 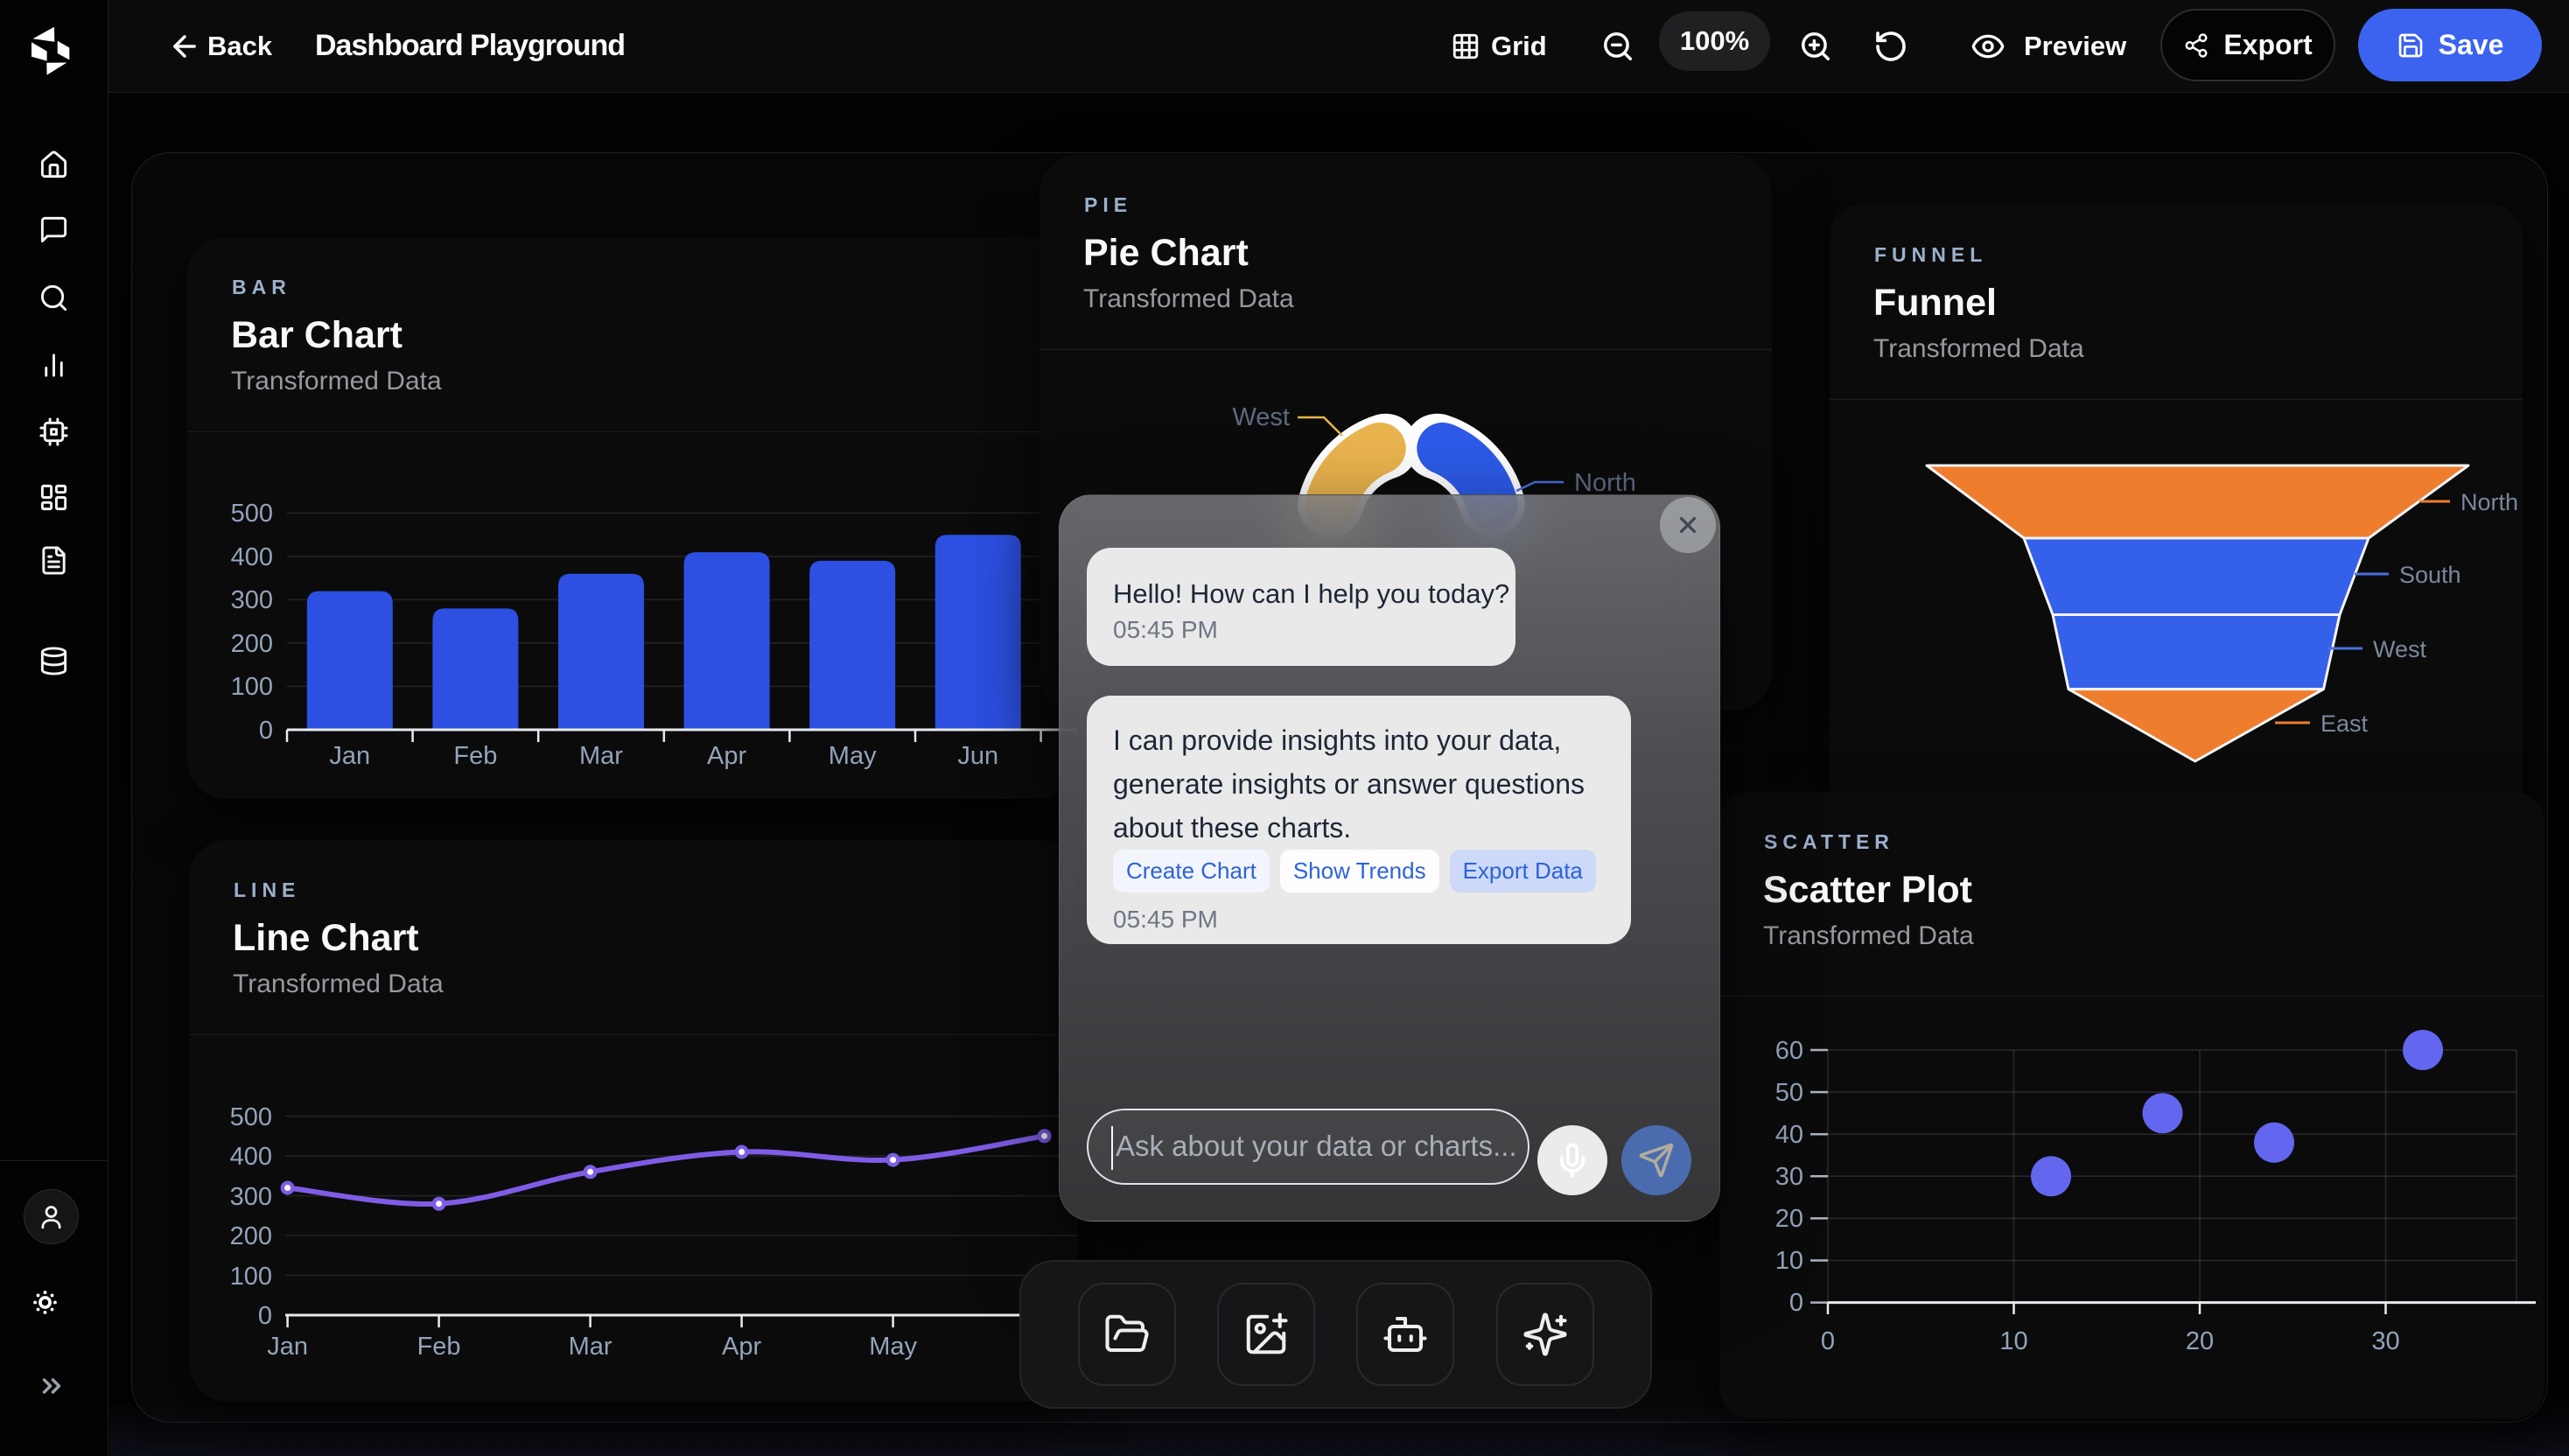 I want to click on svg-text: East, so click(x=2344, y=723).